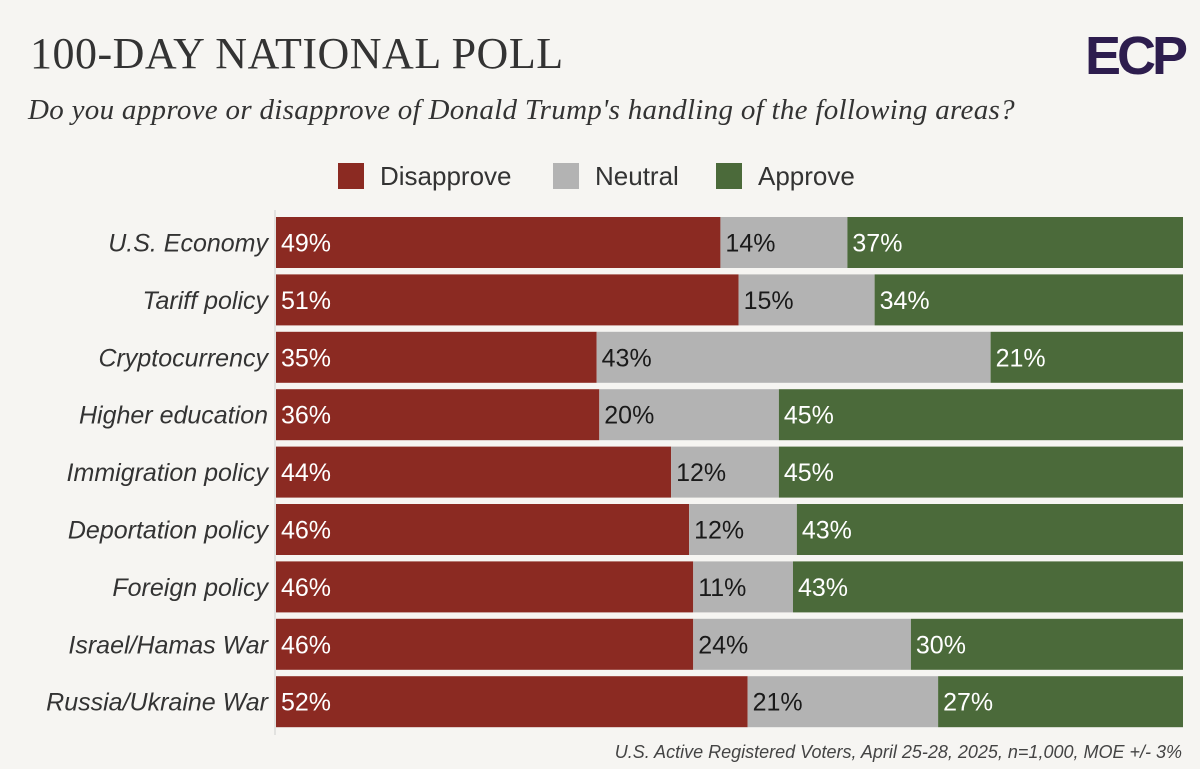  What do you see at coordinates (190, 588) in the screenshot?
I see `category-label-foreign-policy: Foreign policy` at bounding box center [190, 588].